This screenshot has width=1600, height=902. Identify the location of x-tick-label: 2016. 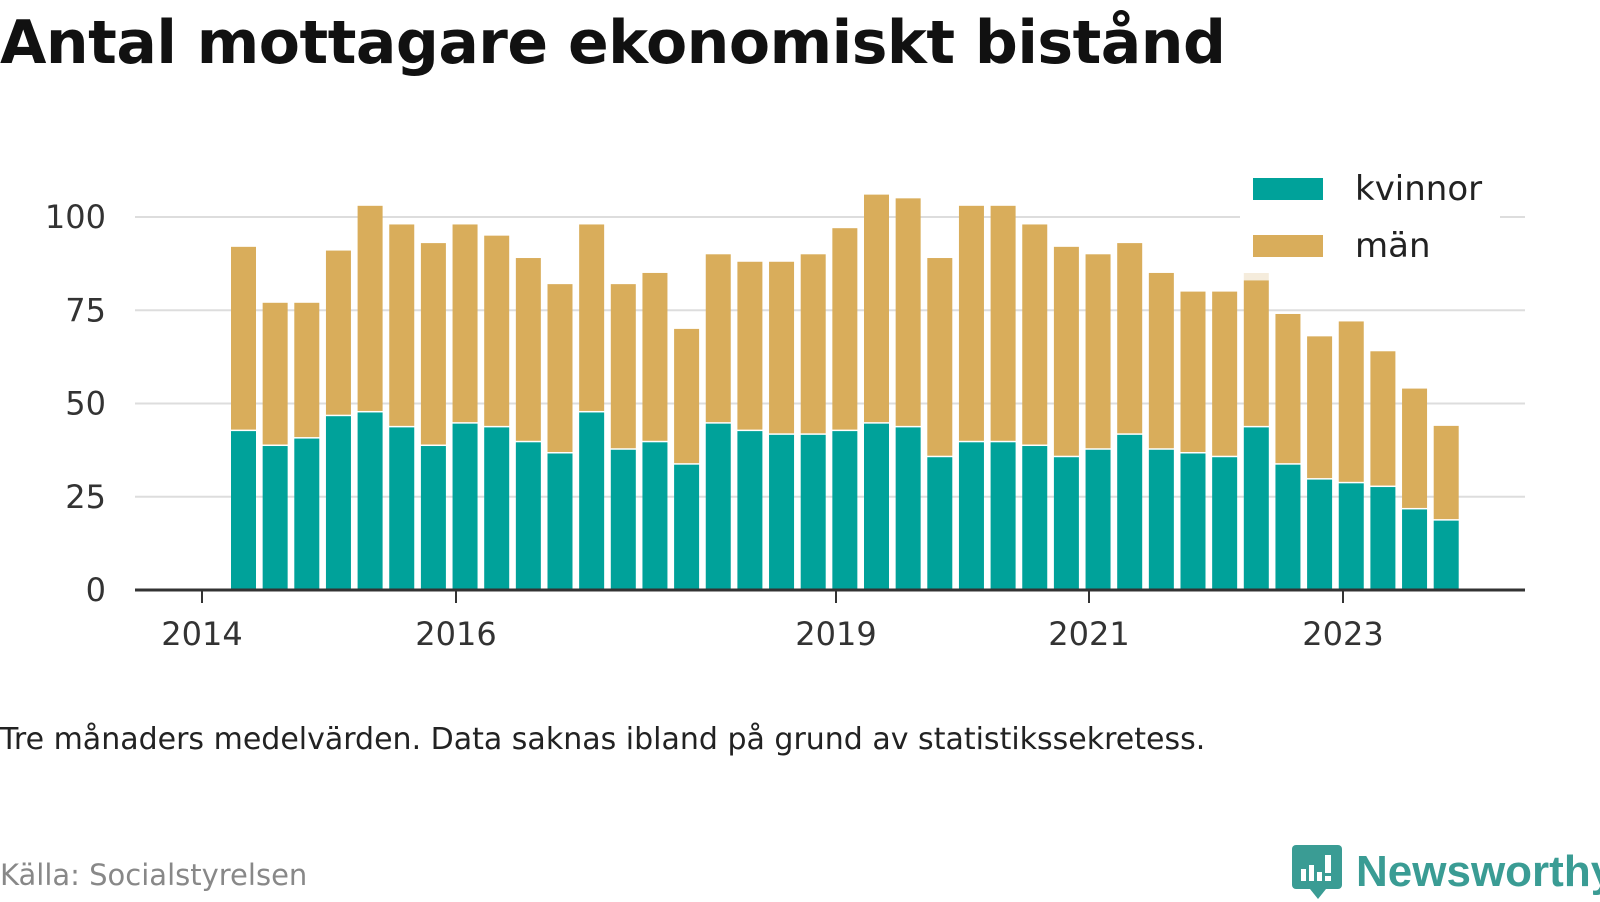
(455, 634).